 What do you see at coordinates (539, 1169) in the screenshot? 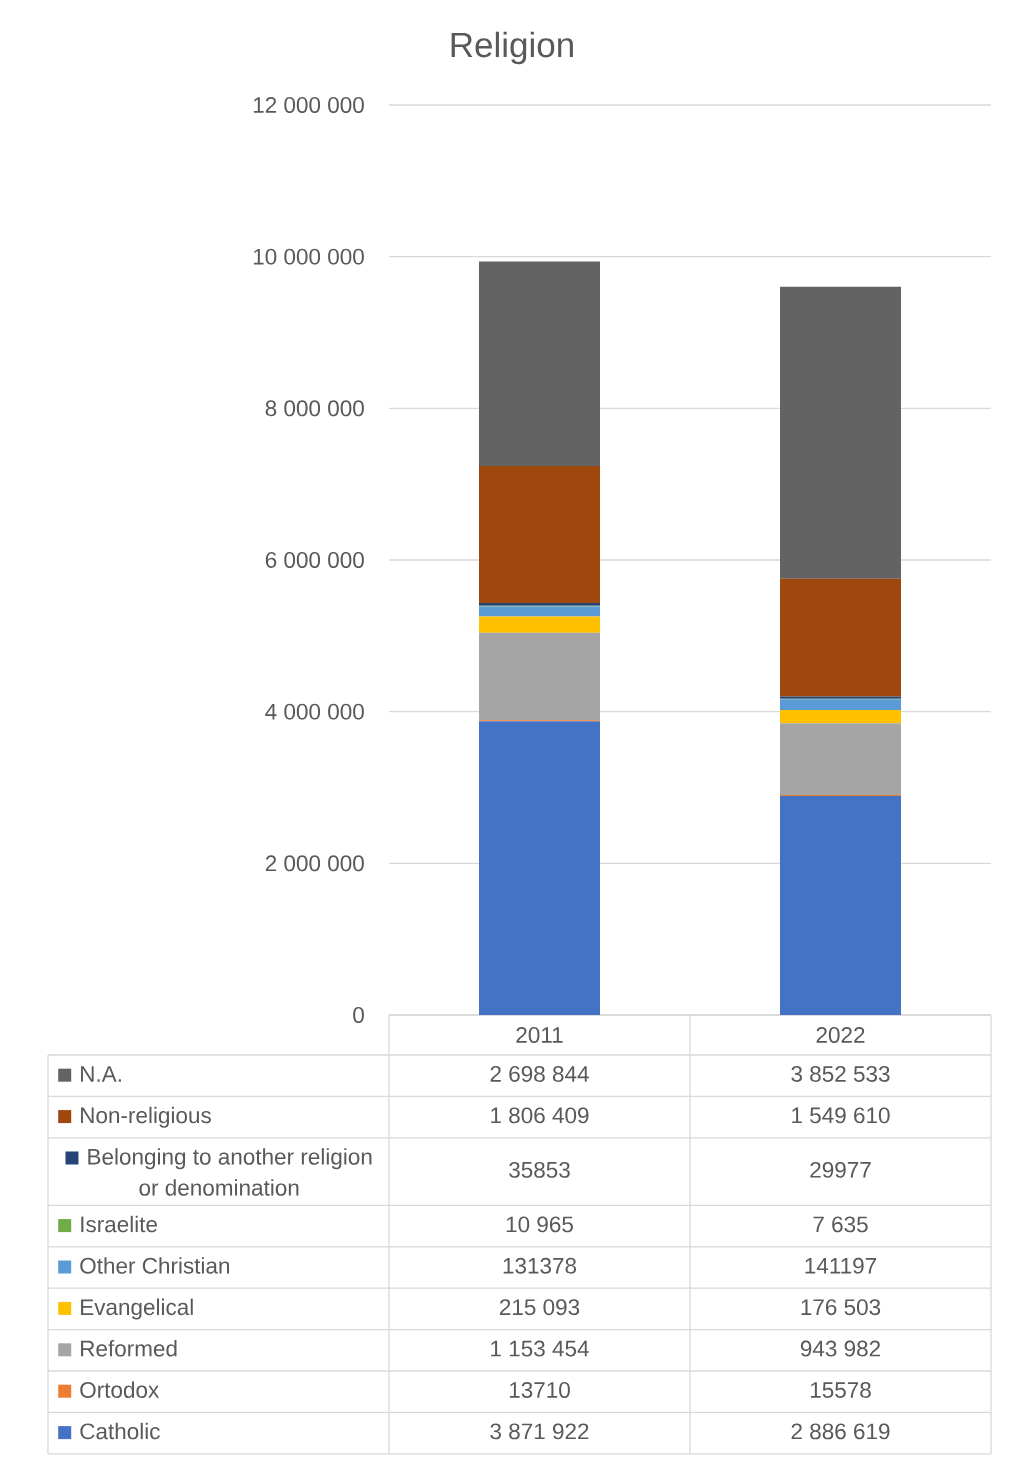
I see `data-label: 35853` at bounding box center [539, 1169].